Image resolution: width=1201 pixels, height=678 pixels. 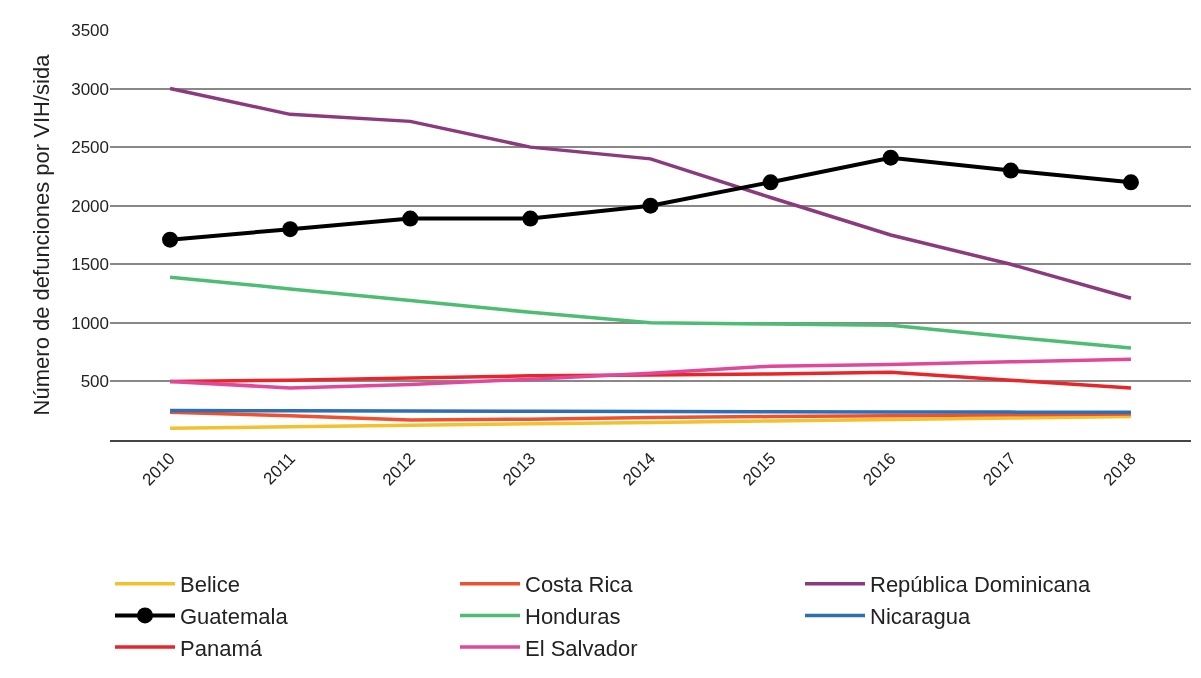 I want to click on y-tick-label: 3000, so click(x=90, y=89).